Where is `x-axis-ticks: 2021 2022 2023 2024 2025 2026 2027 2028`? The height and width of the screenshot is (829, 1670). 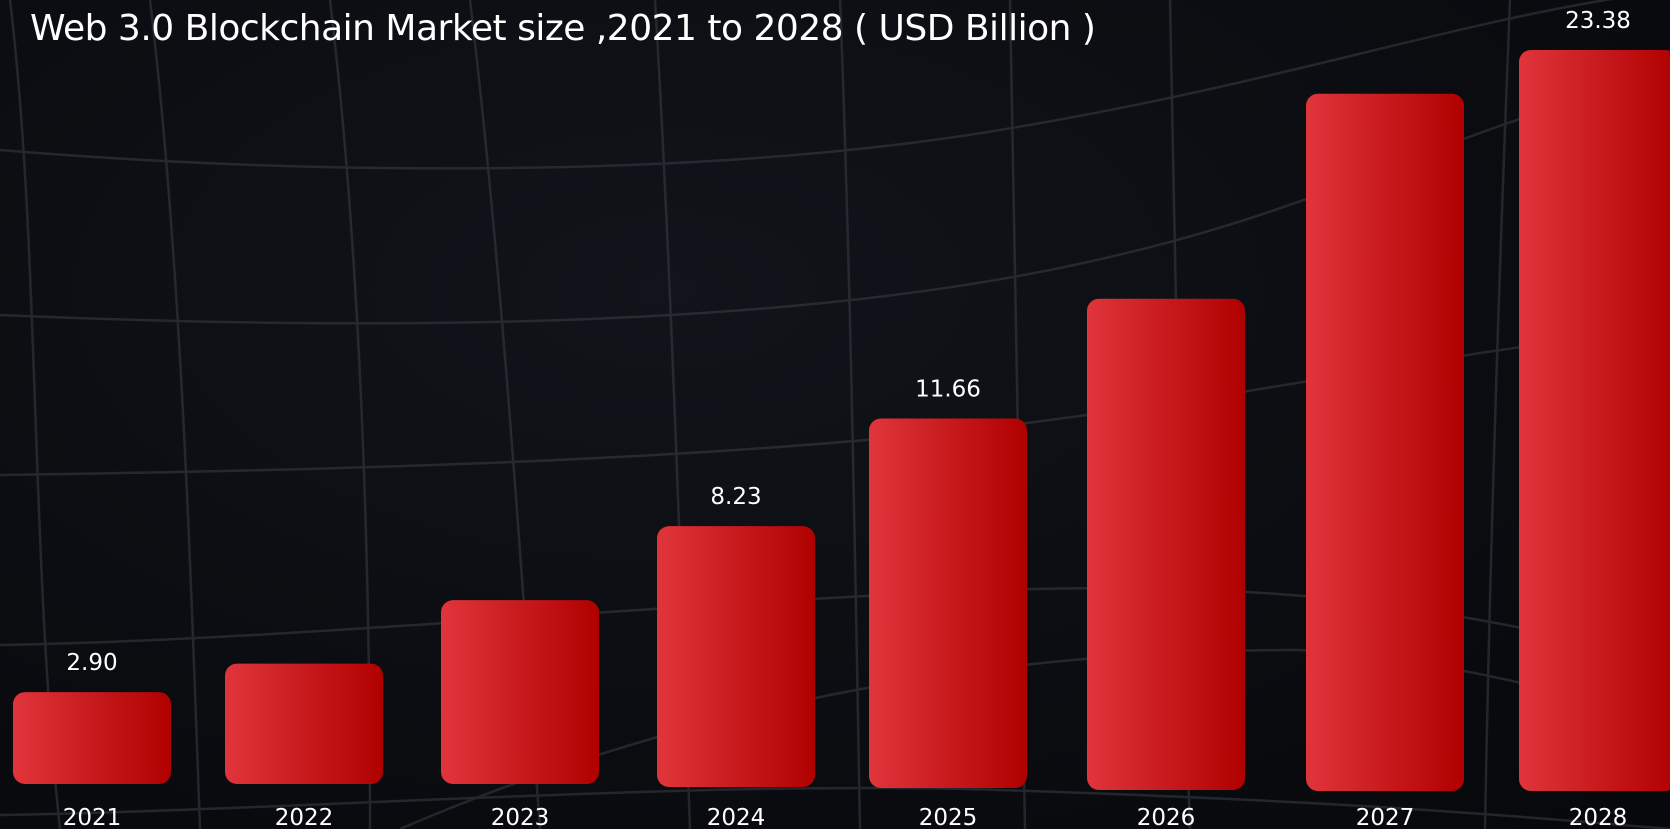
x-axis-ticks: 2021 2022 2023 2024 2025 2026 2027 2028 is located at coordinates (845, 817).